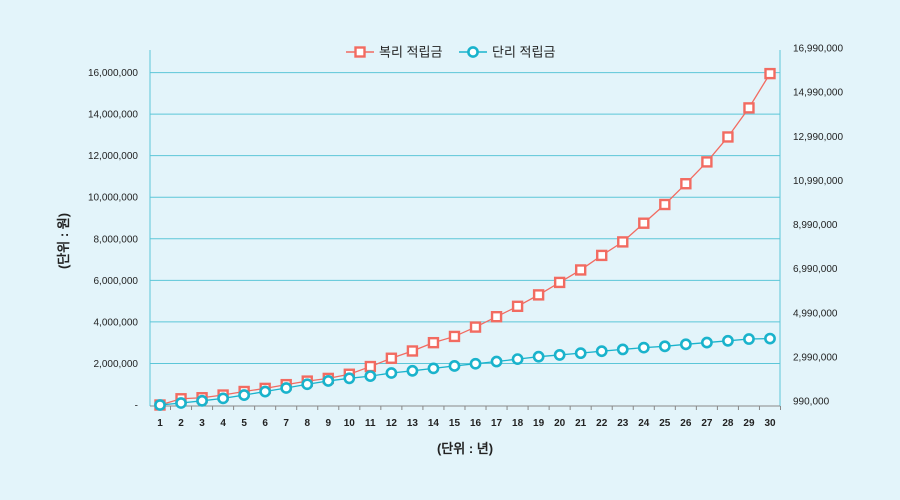 Image resolution: width=900 pixels, height=500 pixels. What do you see at coordinates (644, 423) in the screenshot?
I see `x-tick-label: 24` at bounding box center [644, 423].